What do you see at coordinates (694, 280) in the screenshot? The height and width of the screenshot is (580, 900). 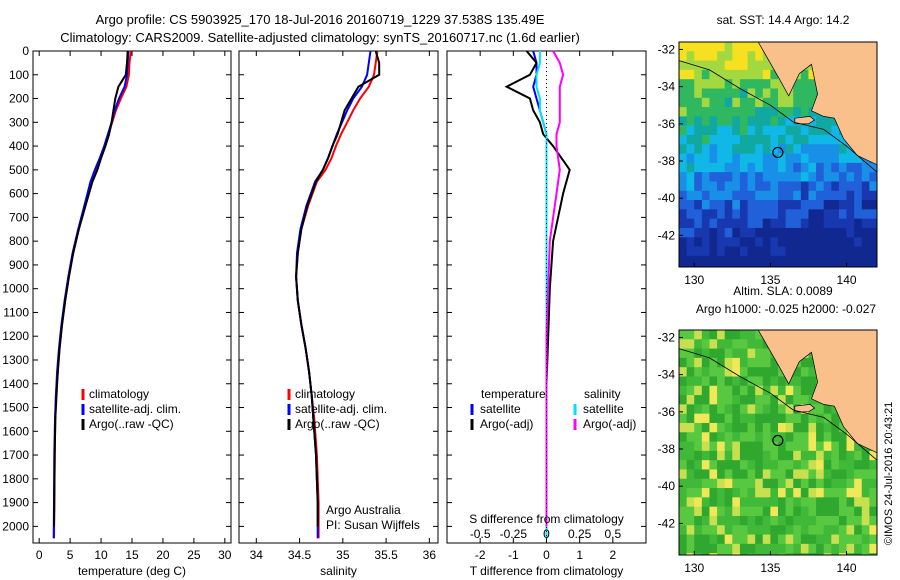 I see `map-x-tick-label: 130` at bounding box center [694, 280].